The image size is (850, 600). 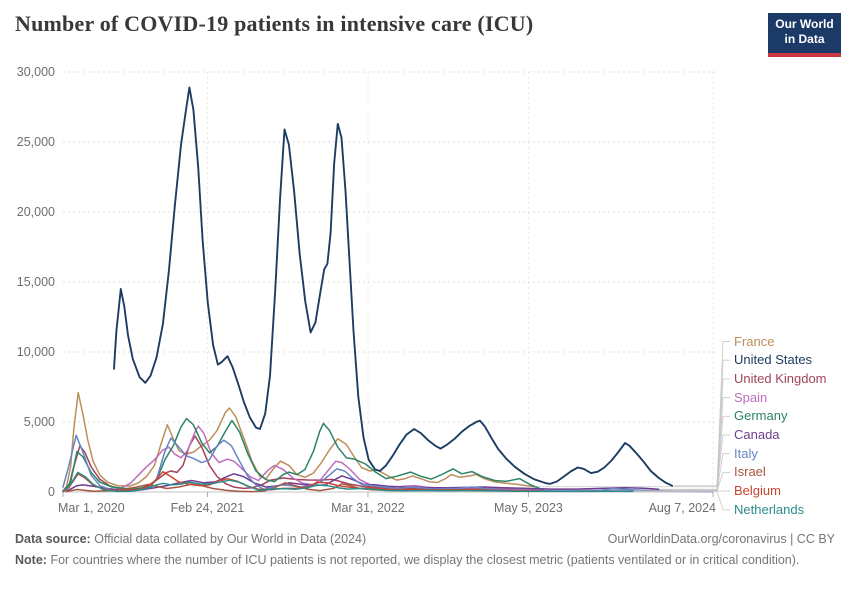 What do you see at coordinates (528, 508) in the screenshot?
I see `x-axis-tick-label: May 5, 2023` at bounding box center [528, 508].